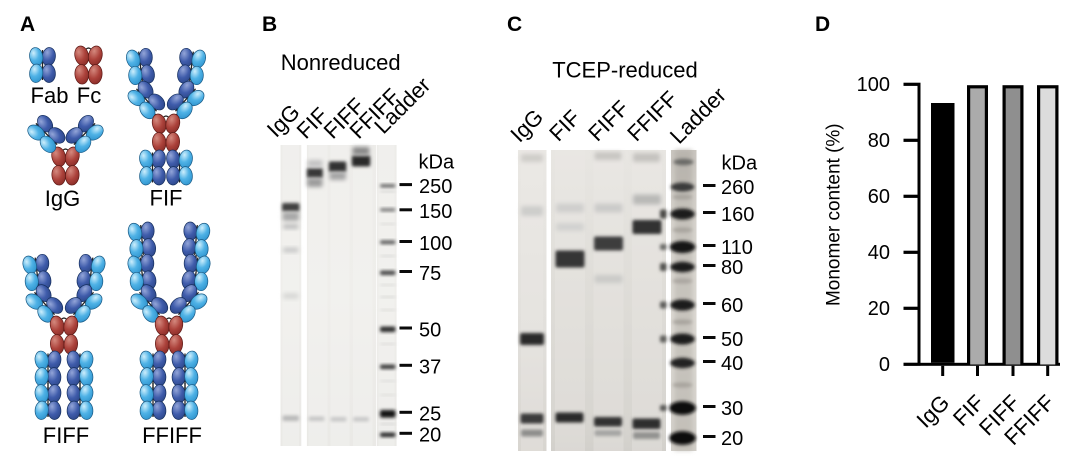 The image size is (1080, 462). What do you see at coordinates (435, 212) in the screenshot?
I see `svg-text: 150` at bounding box center [435, 212].